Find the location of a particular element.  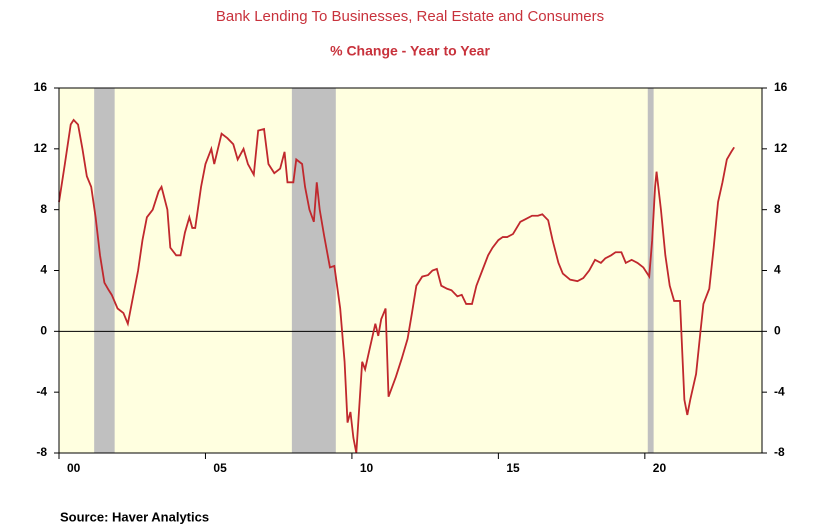

y-tick-label: 4 is located at coordinates (43, 270).